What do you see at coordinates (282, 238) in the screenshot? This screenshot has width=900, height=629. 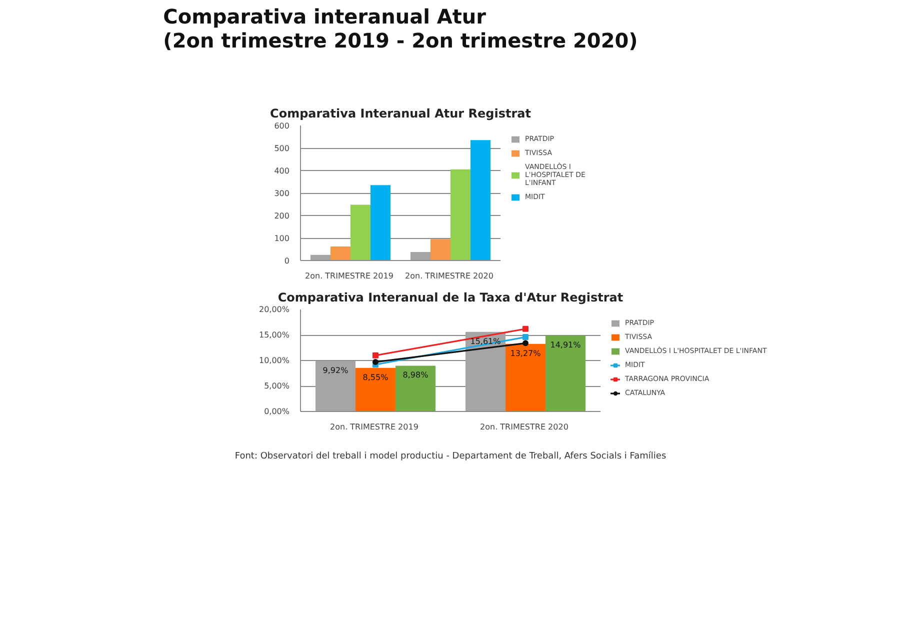 I see `y-tick-label: 100` at bounding box center [282, 238].